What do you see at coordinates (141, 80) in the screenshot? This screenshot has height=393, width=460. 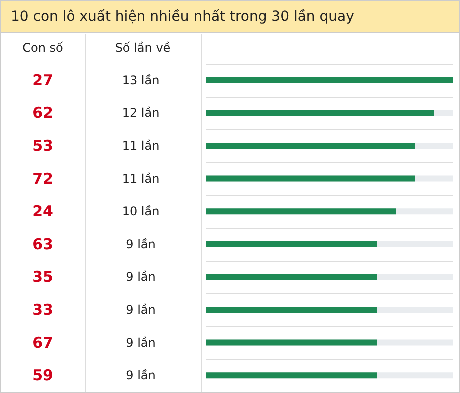 I see `data-label: 13 lần` at bounding box center [141, 80].